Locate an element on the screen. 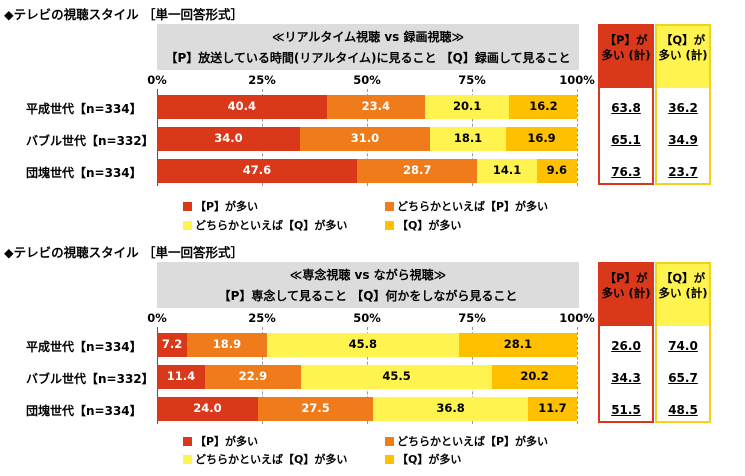  bar-segment: 47.6 is located at coordinates (257, 171).